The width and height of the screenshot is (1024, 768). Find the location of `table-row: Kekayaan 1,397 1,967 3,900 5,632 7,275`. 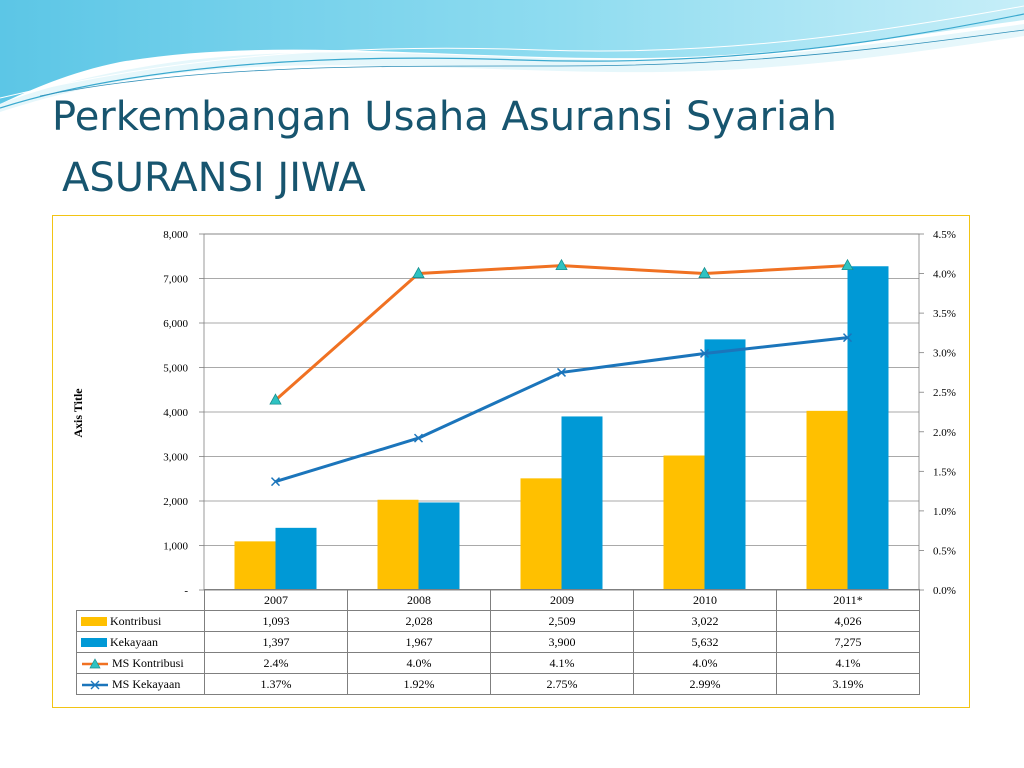

table-row: Kekayaan 1,397 1,967 3,900 5,632 7,275 is located at coordinates (498, 642).